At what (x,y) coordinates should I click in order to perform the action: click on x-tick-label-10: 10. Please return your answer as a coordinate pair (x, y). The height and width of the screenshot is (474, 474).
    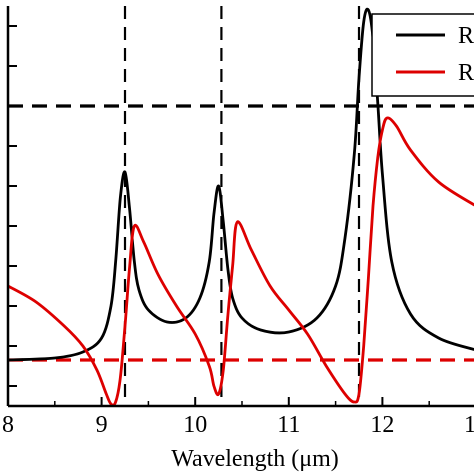
    Looking at the image, I should click on (195, 425).